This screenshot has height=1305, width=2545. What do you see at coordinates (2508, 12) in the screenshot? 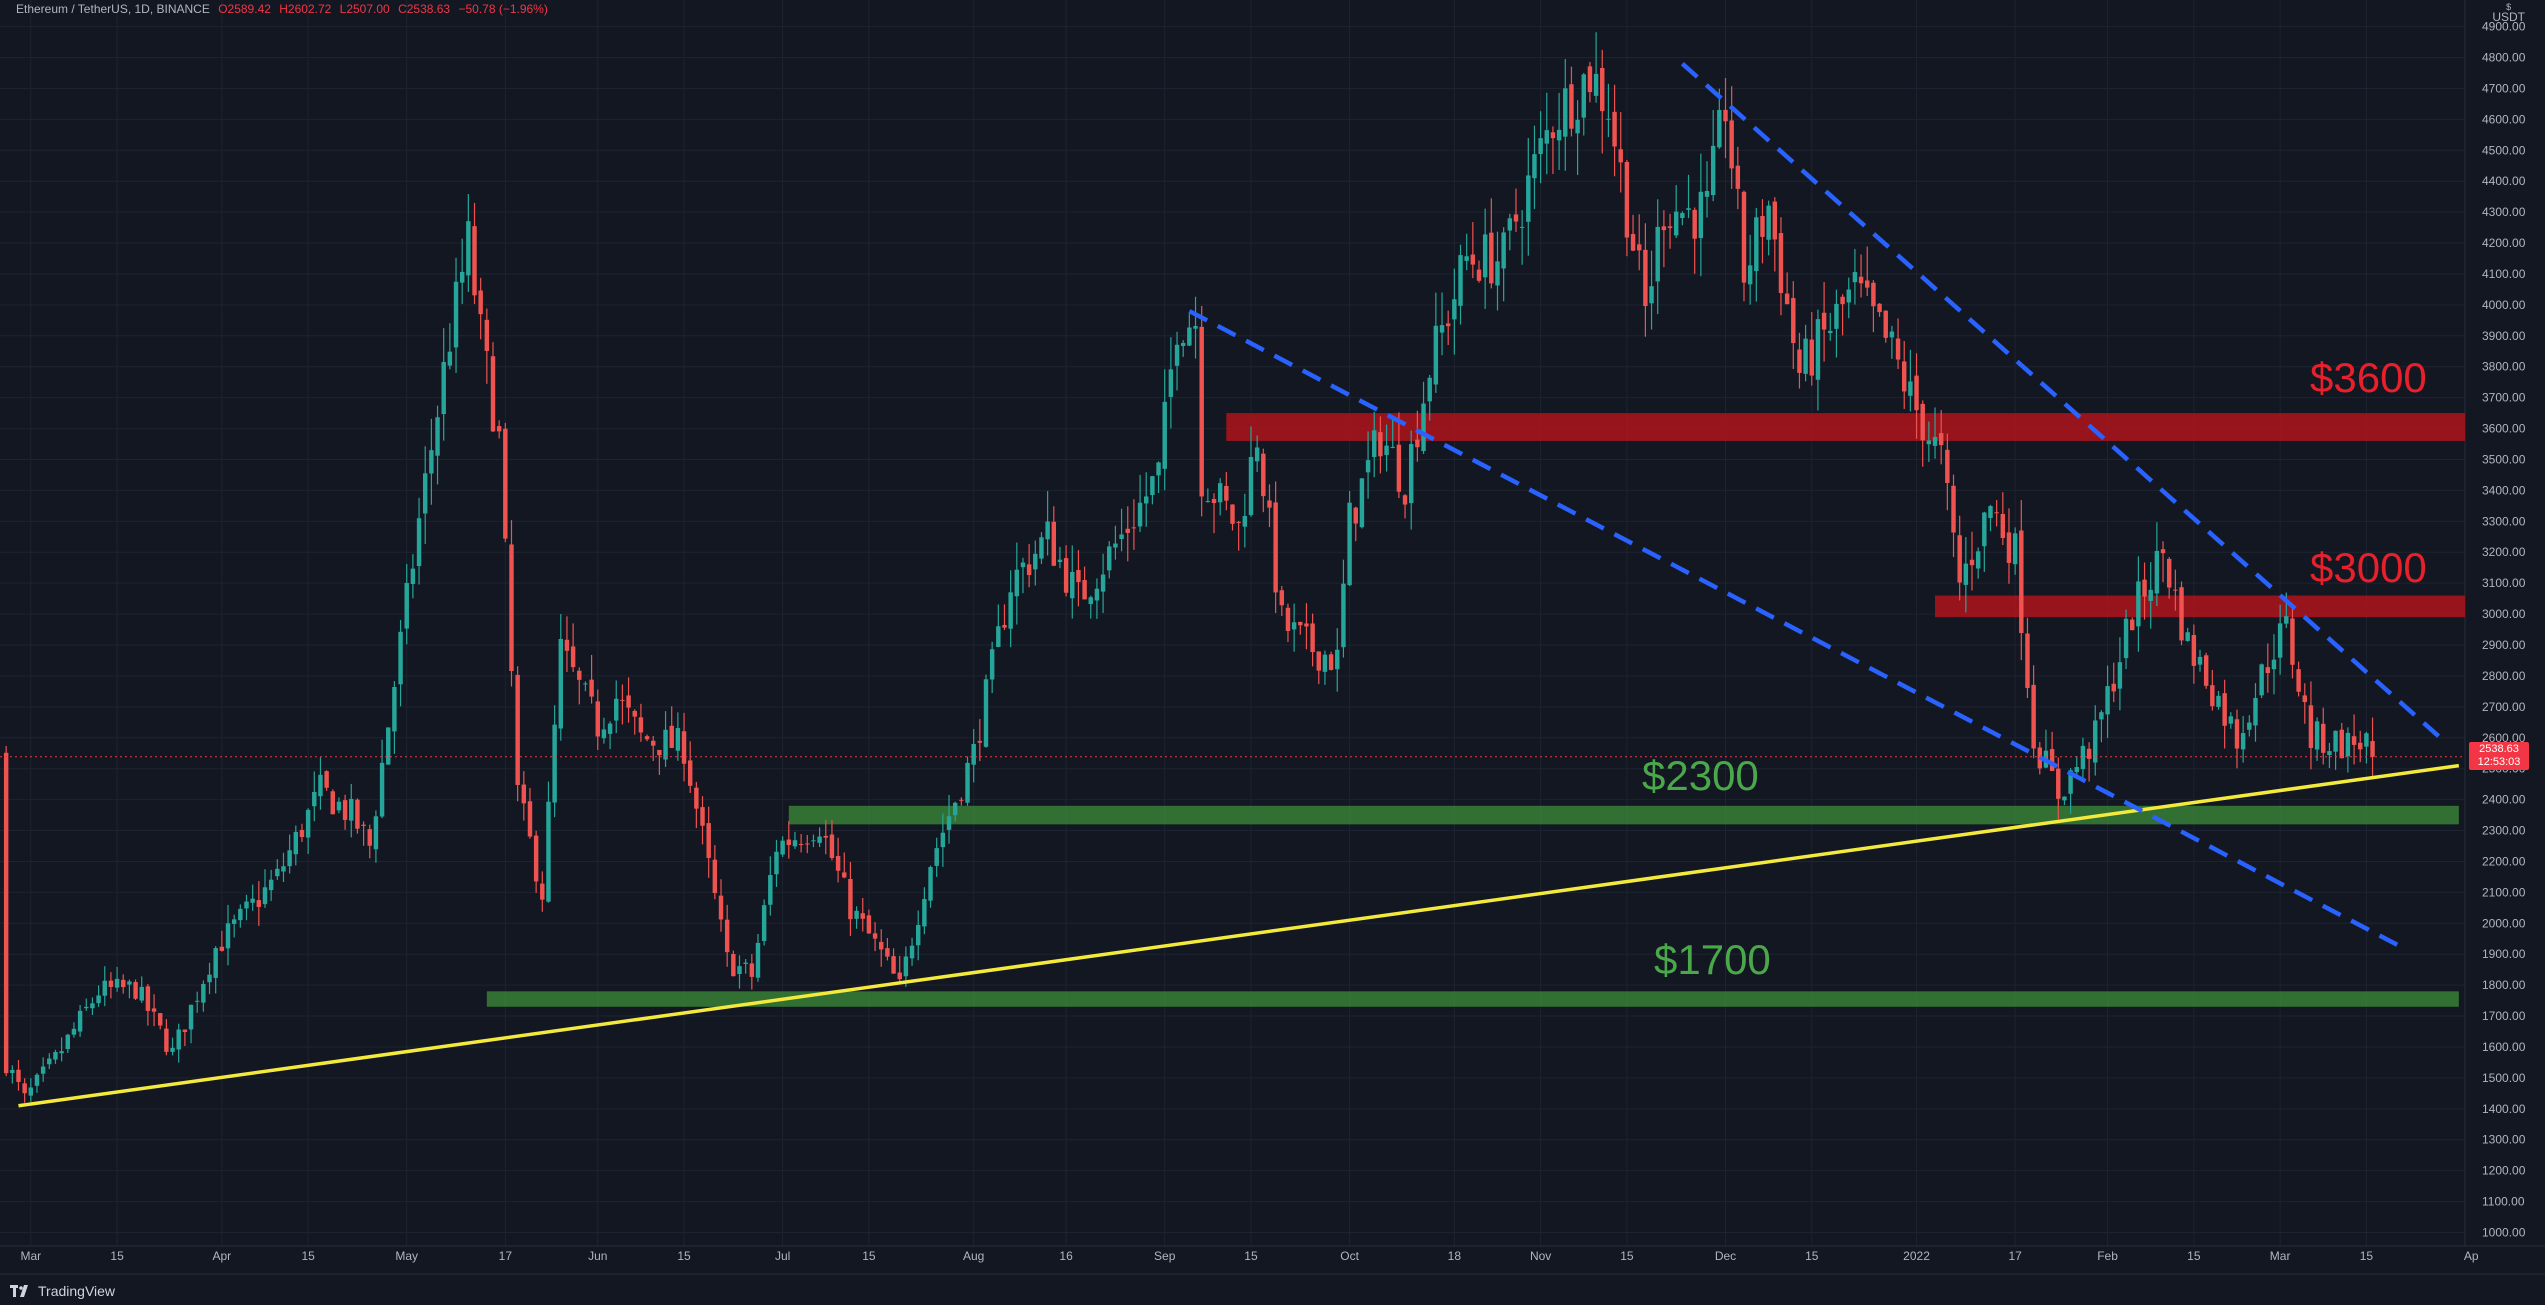
I see `currency-label: $ USDT` at bounding box center [2508, 12].